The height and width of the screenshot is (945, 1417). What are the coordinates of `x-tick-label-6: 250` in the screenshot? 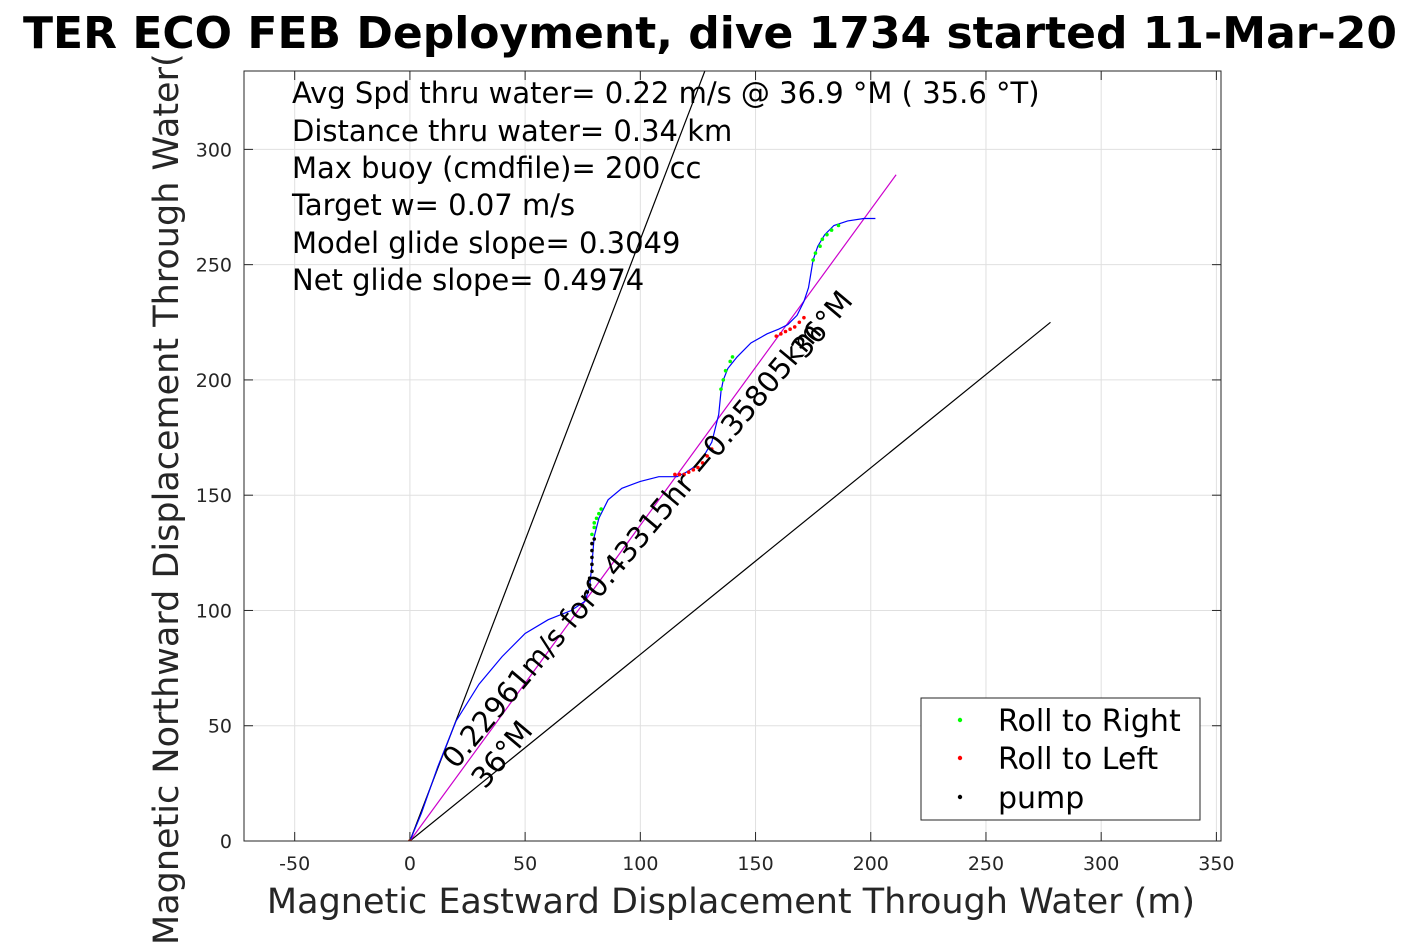 It's located at (986, 864).